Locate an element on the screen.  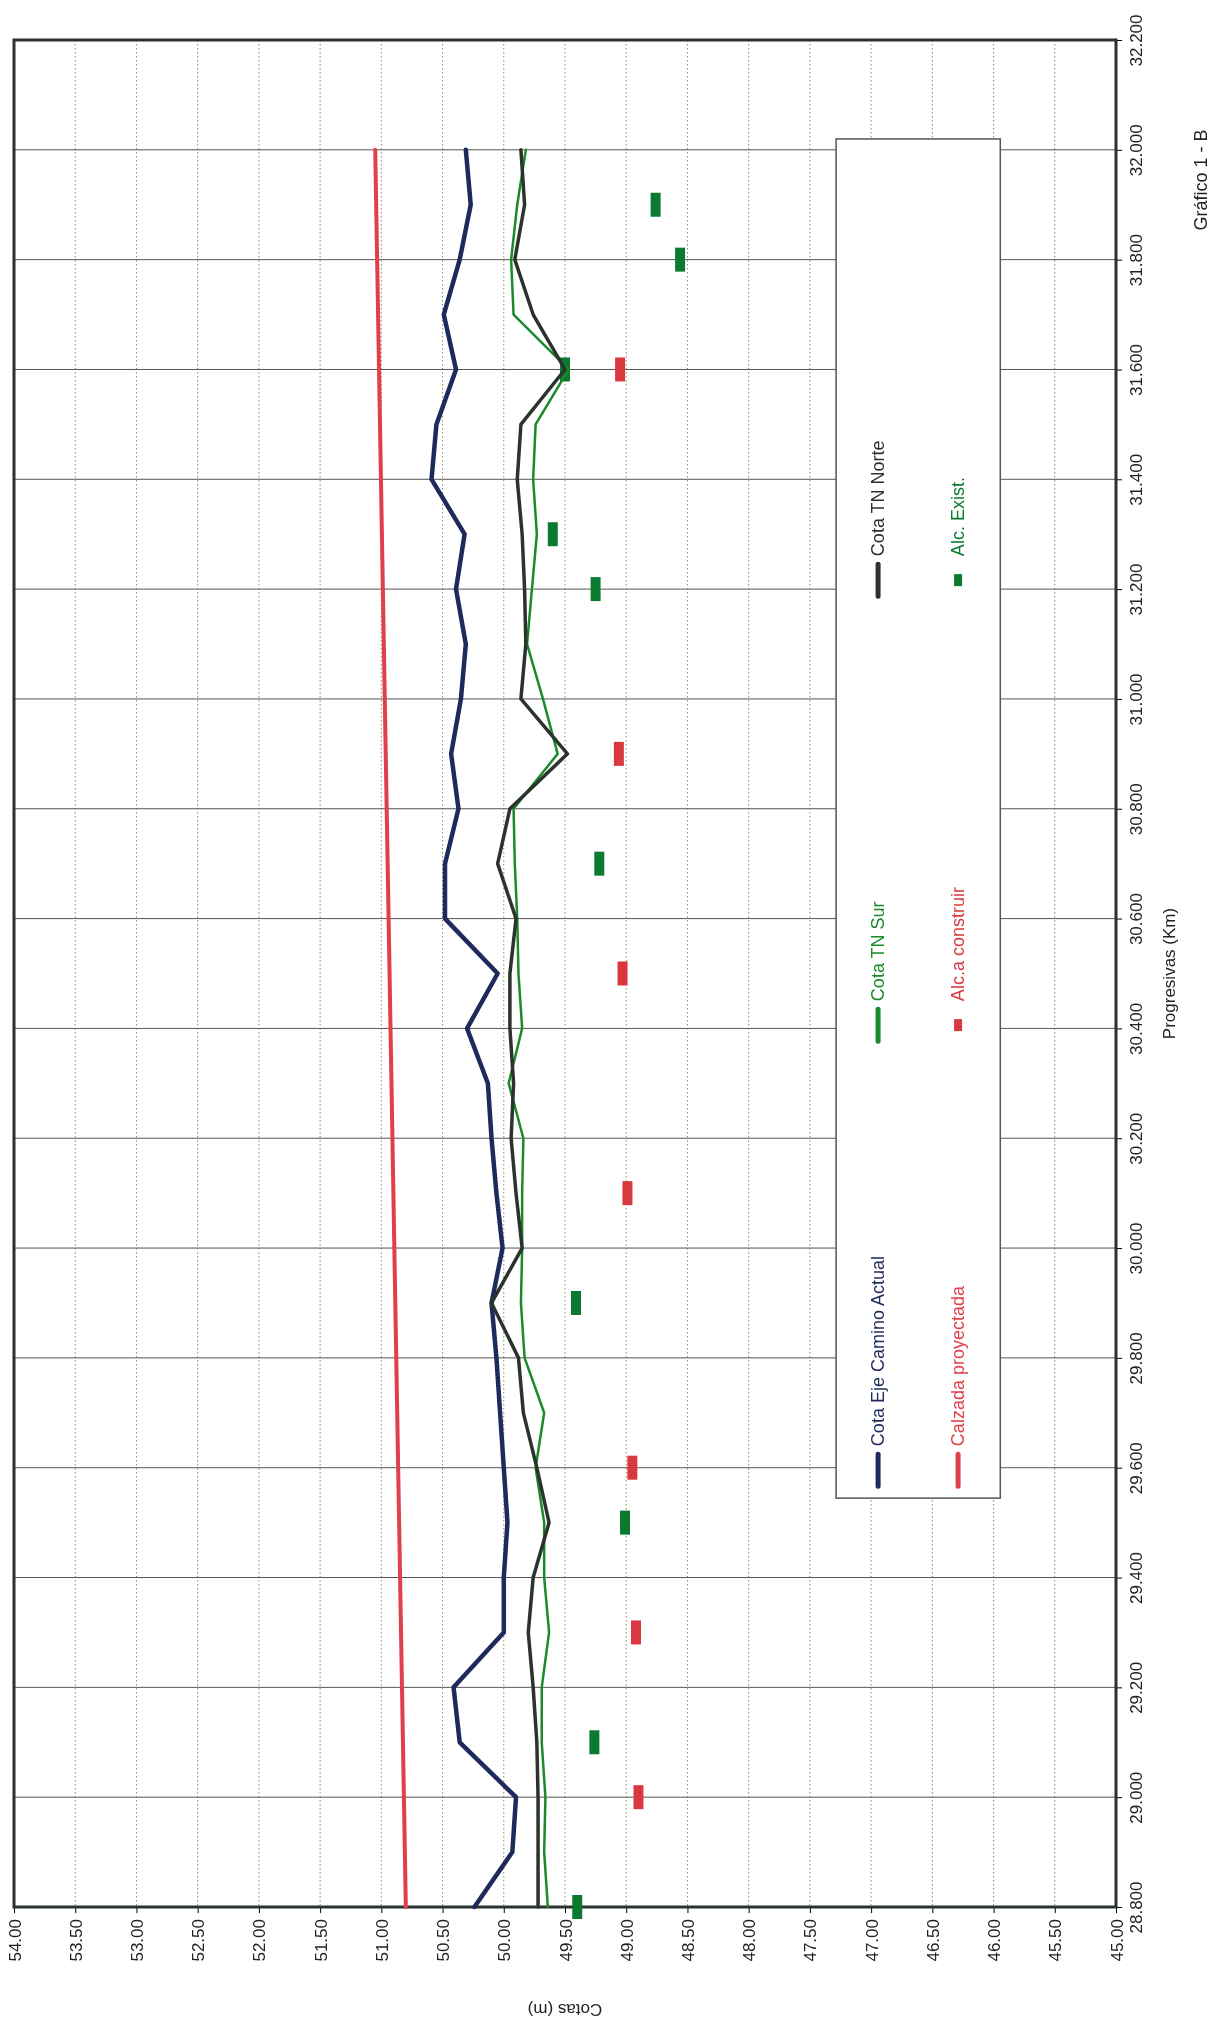
x-tick-label: 45.50 is located at coordinates (1056, 1940).